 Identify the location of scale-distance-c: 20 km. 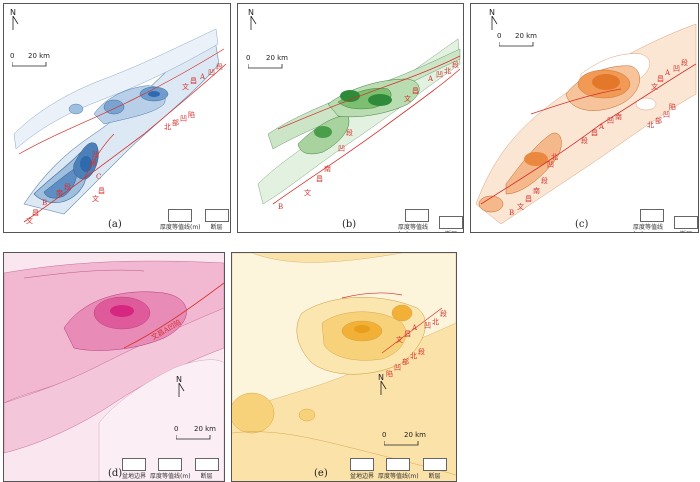
(526, 36).